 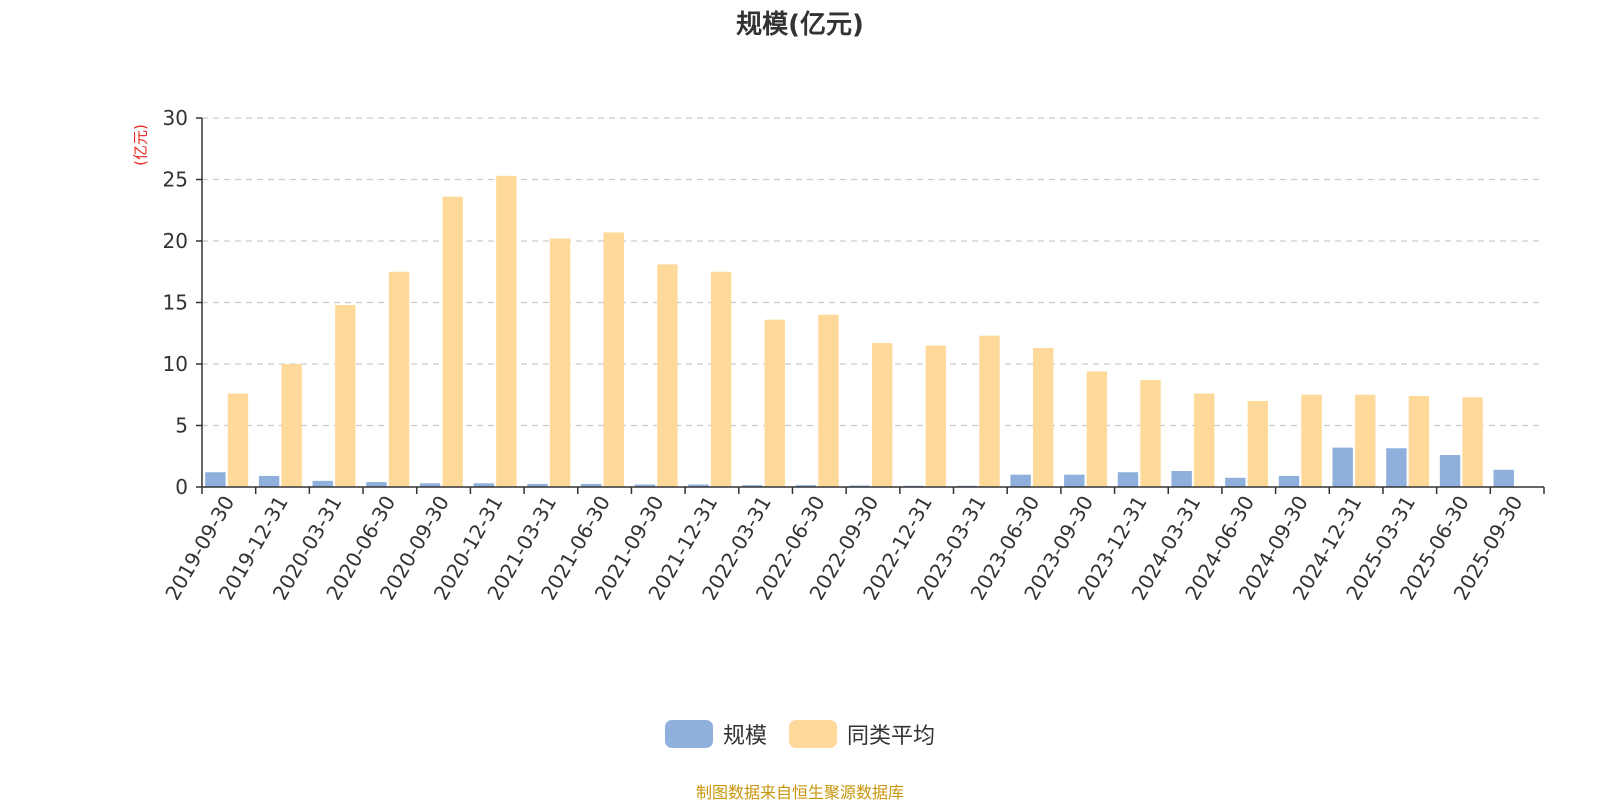 What do you see at coordinates (175, 303) in the screenshot?
I see `y-tick-label: 15` at bounding box center [175, 303].